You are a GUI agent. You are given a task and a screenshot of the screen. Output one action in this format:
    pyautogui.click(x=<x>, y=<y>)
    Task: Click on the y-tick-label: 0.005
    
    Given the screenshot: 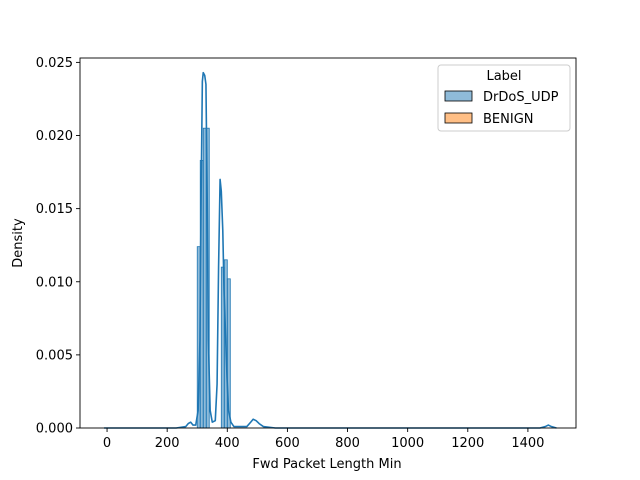 What is the action you would take?
    pyautogui.click(x=54, y=355)
    